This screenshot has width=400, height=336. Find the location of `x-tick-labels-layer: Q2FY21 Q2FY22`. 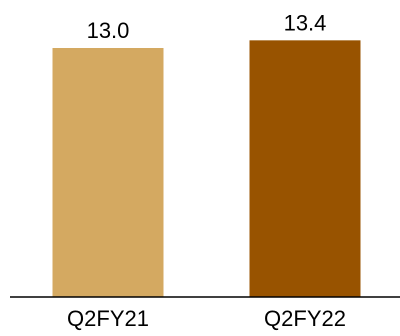

x-tick-labels-layer: Q2FY21 Q2FY22 is located at coordinates (206, 318).